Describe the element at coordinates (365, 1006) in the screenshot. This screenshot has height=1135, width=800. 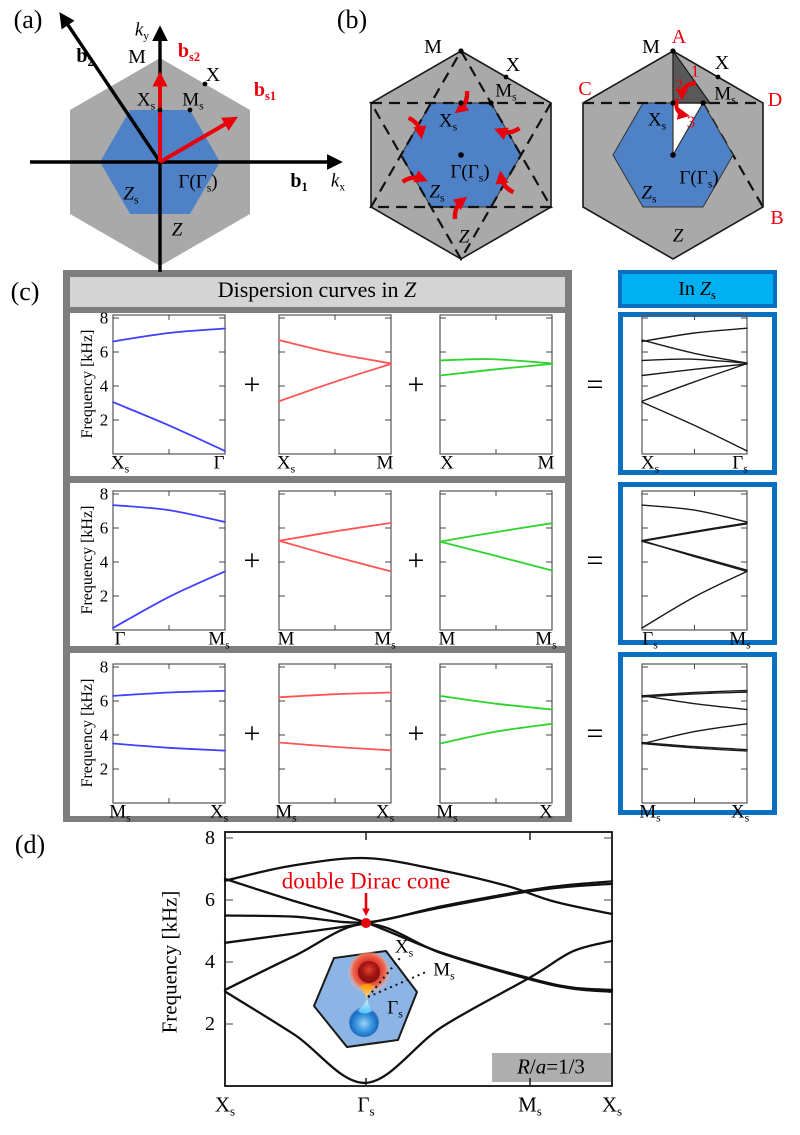
I see `inset-cool-tip` at that location.